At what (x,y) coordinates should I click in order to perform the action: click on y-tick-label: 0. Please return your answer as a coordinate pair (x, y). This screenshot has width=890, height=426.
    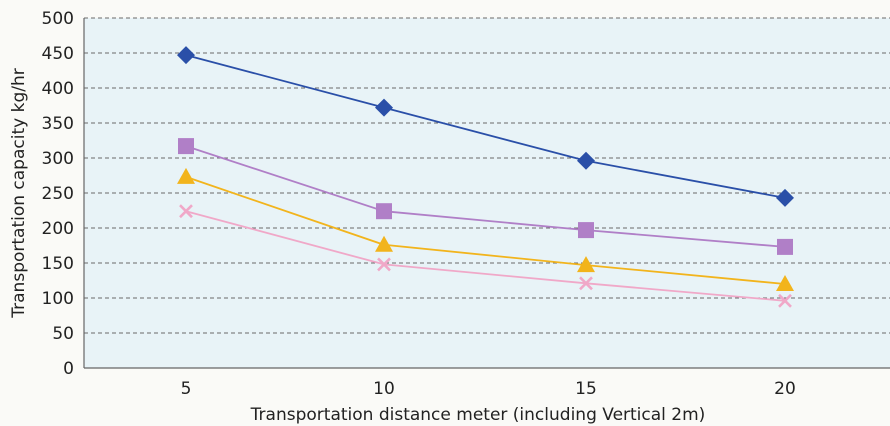
    Looking at the image, I should click on (68, 369).